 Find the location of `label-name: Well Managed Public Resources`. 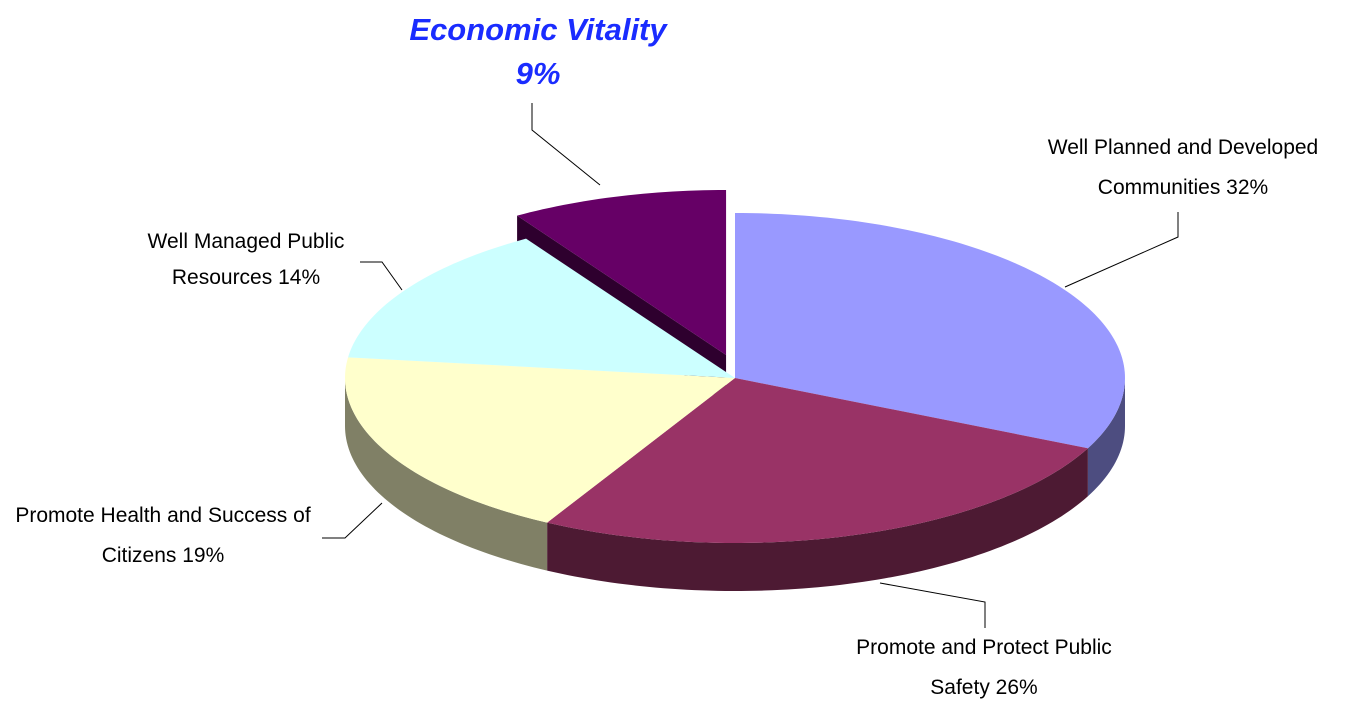

label-name: Well Managed Public Resources is located at coordinates (246, 259).